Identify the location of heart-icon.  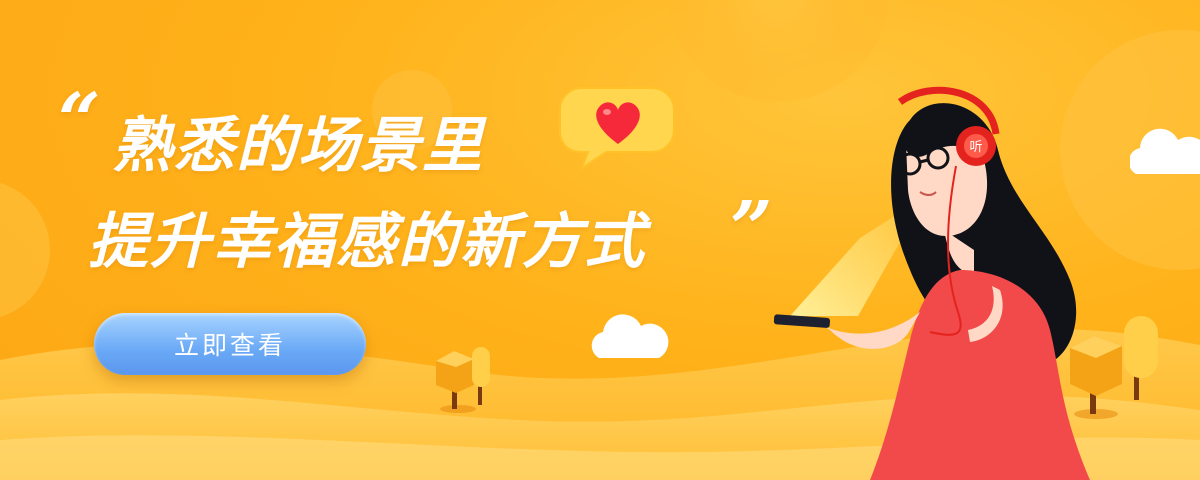
(618, 123).